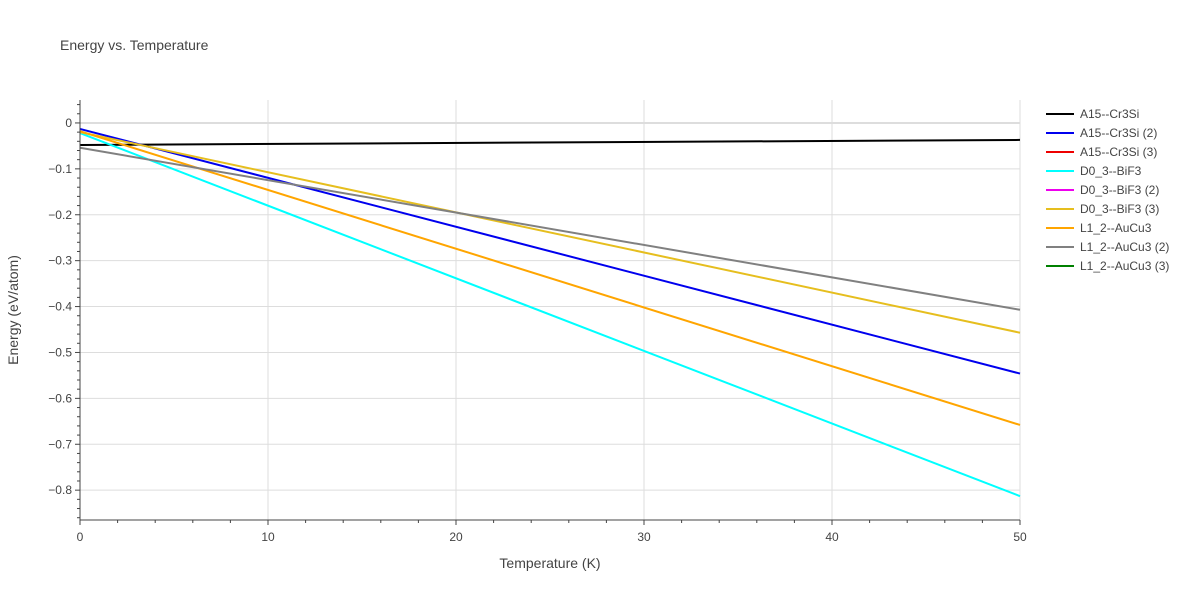 This screenshot has height=605, width=1200. What do you see at coordinates (68, 123) in the screenshot?
I see `y-tick-label: 0` at bounding box center [68, 123].